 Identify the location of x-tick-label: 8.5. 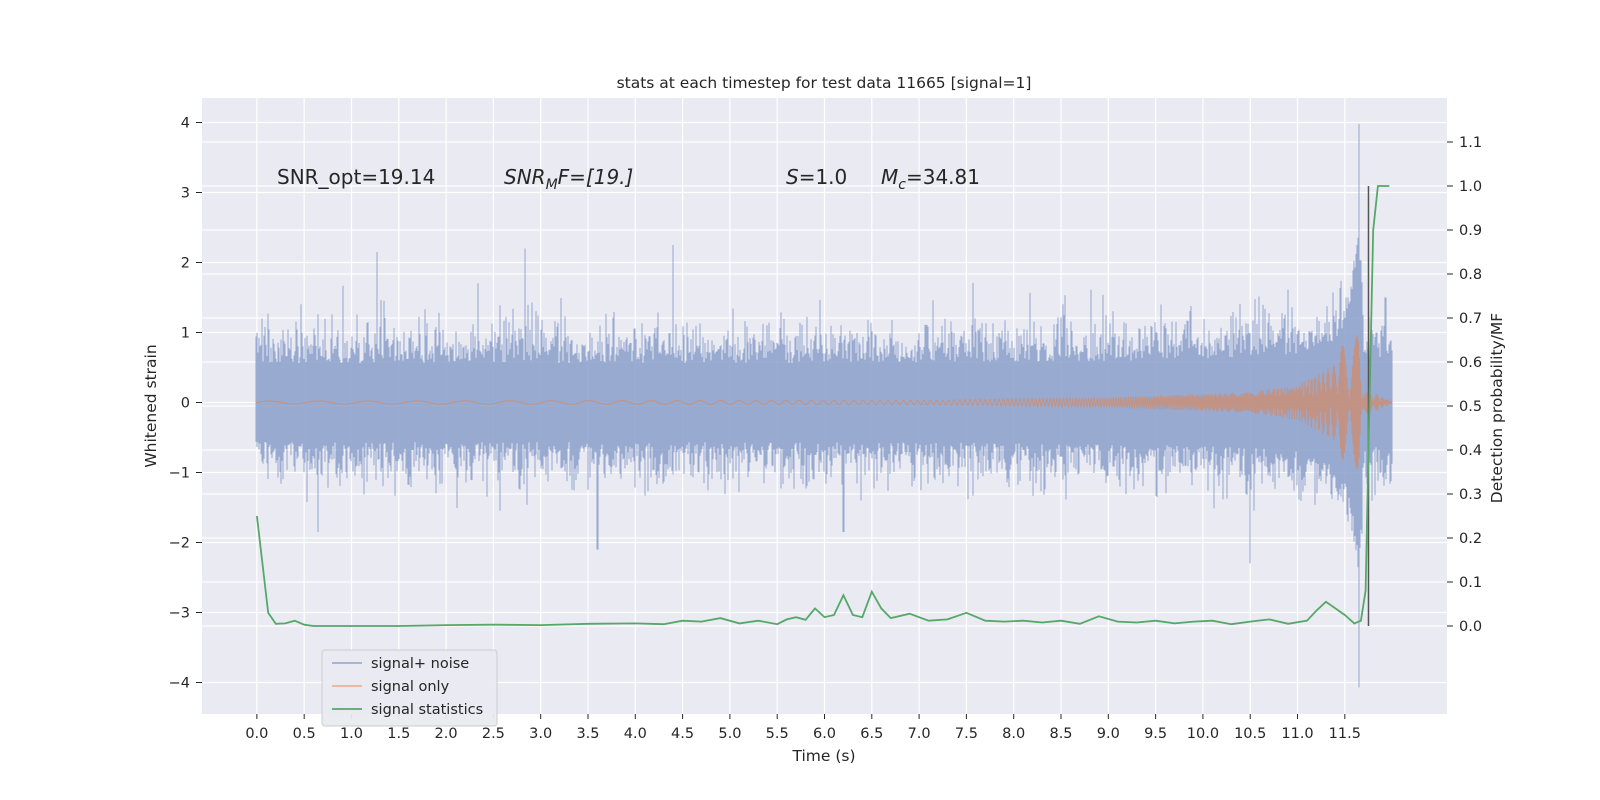
(1060, 734).